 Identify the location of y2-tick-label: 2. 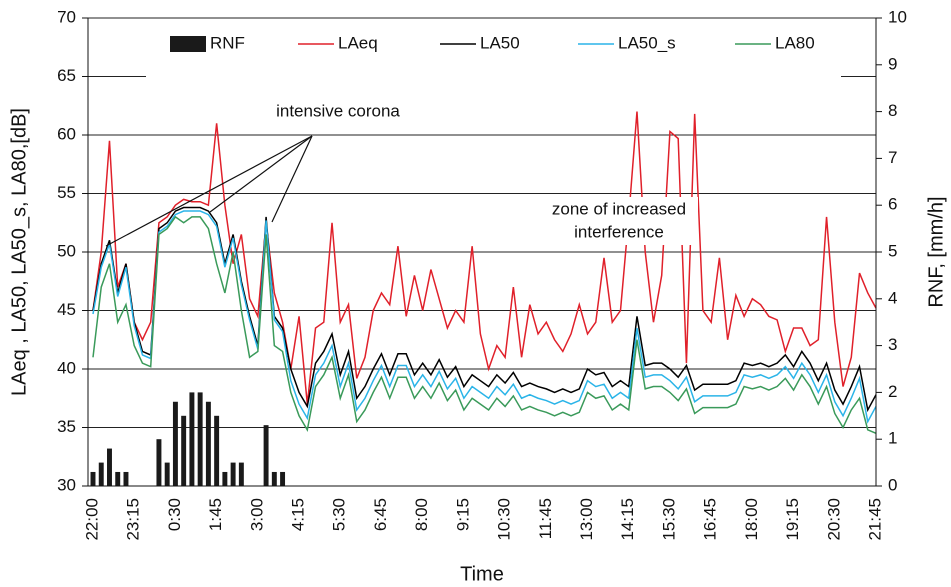
(892, 391).